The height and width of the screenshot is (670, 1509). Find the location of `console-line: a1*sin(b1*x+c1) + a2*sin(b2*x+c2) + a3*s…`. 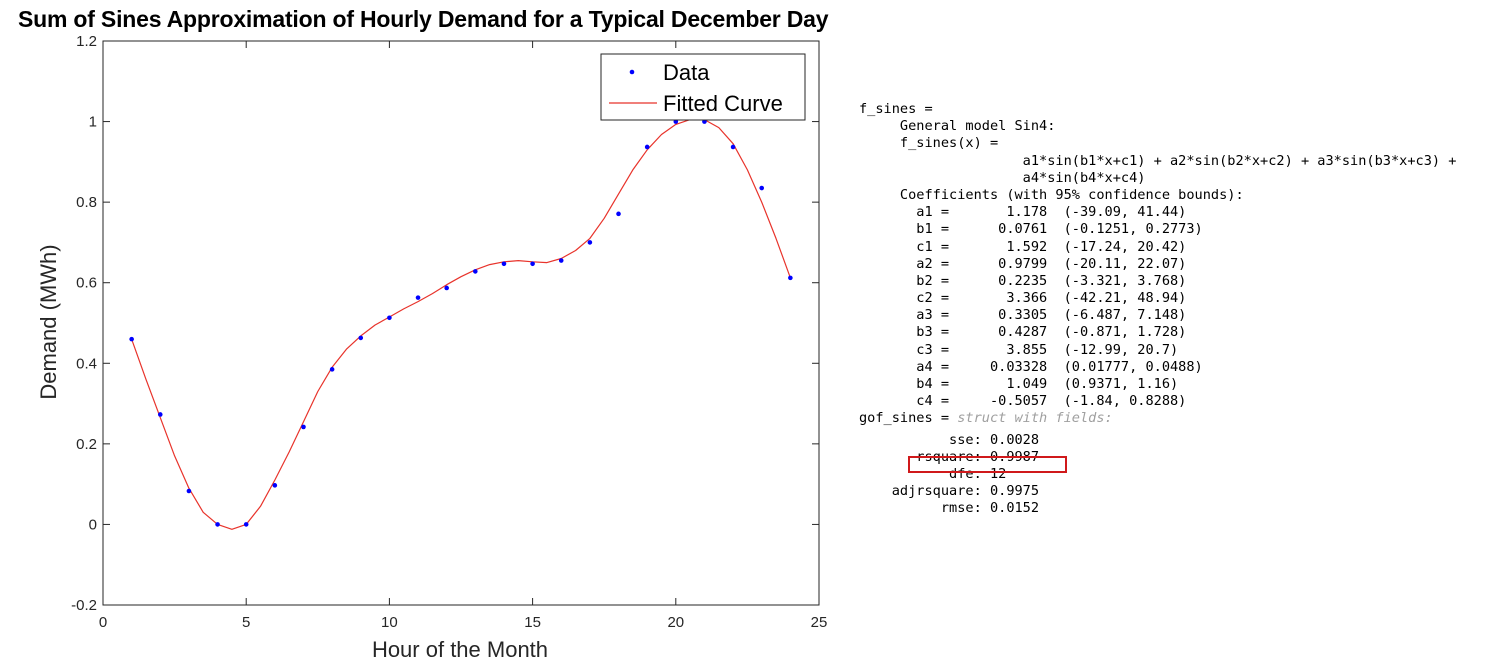

console-line: a1*sin(b1*x+c1) + a2*sin(b2*x+c2) + a3*s… is located at coordinates (1158, 160).